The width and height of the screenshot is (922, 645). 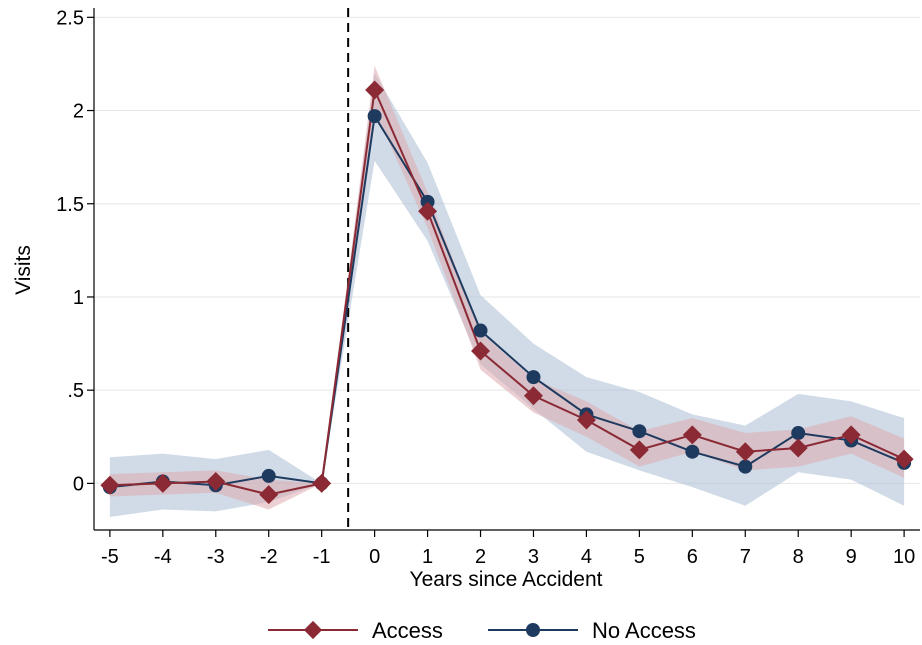 I want to click on x-tick-label: 9, so click(x=851, y=557).